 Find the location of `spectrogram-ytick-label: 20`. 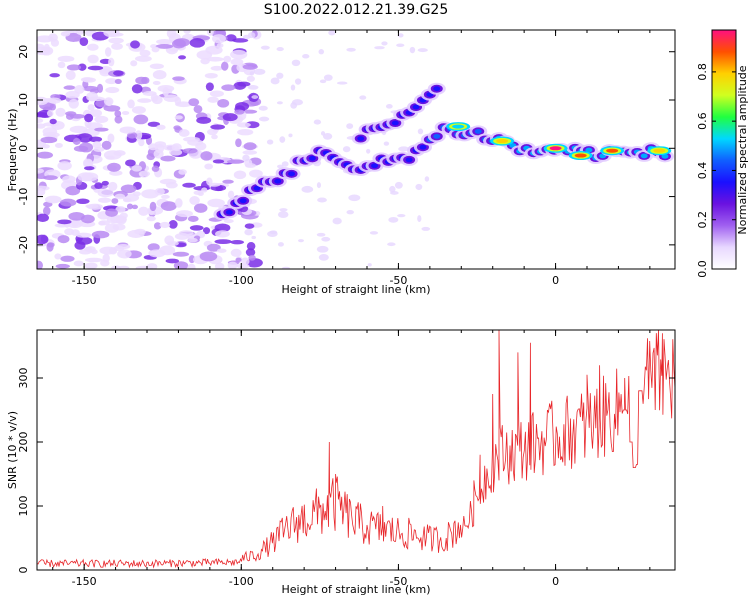

spectrogram-ytick-label: 20 is located at coordinates (23, 52).